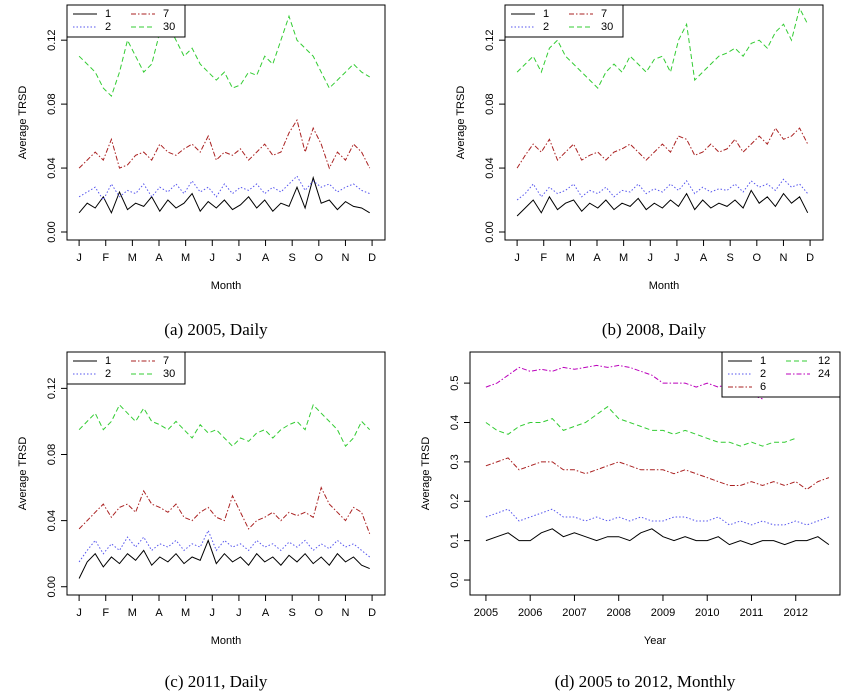  I want to click on y-tick-label: 0.5, so click(455, 382).